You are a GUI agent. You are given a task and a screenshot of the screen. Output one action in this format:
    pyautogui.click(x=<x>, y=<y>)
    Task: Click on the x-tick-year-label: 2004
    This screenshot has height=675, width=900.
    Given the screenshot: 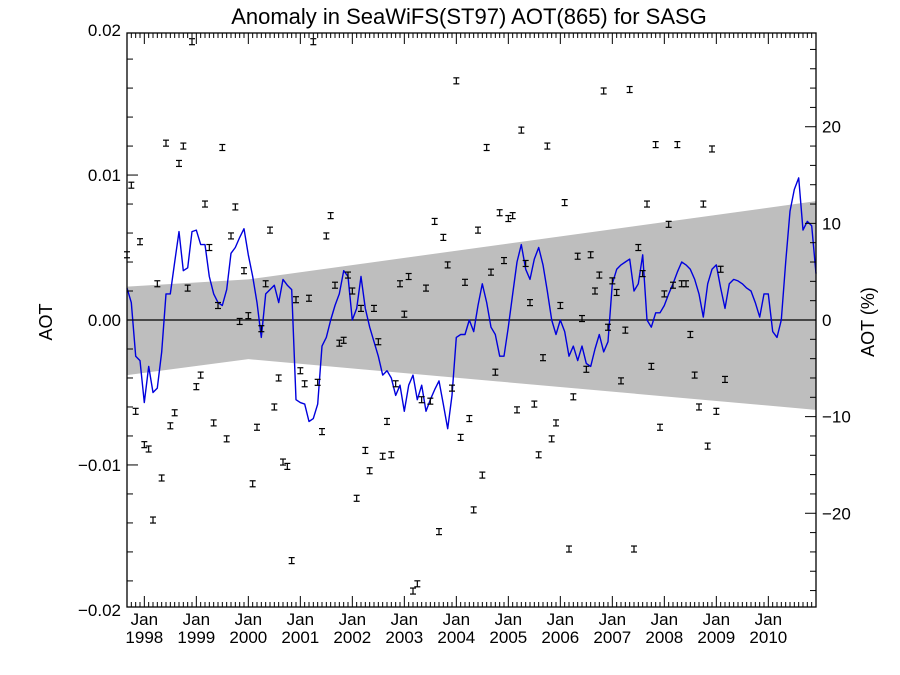 What is the action you would take?
    pyautogui.click(x=456, y=637)
    